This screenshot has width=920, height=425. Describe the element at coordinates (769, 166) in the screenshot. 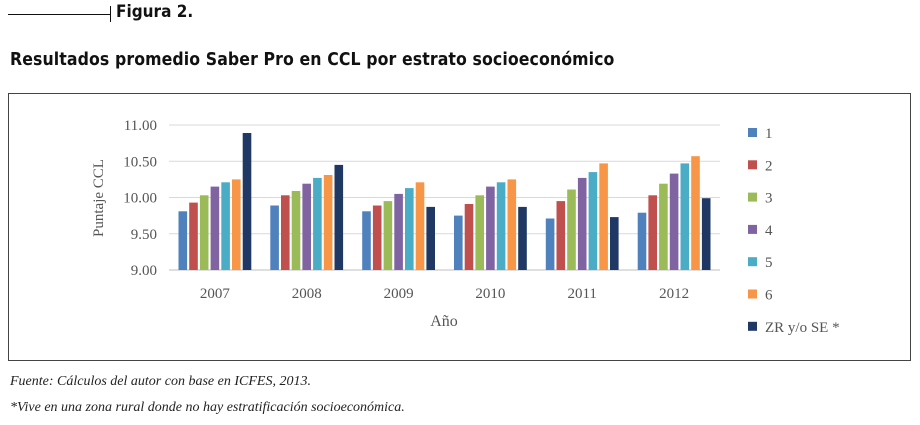

I see `legend-label: 2` at that location.